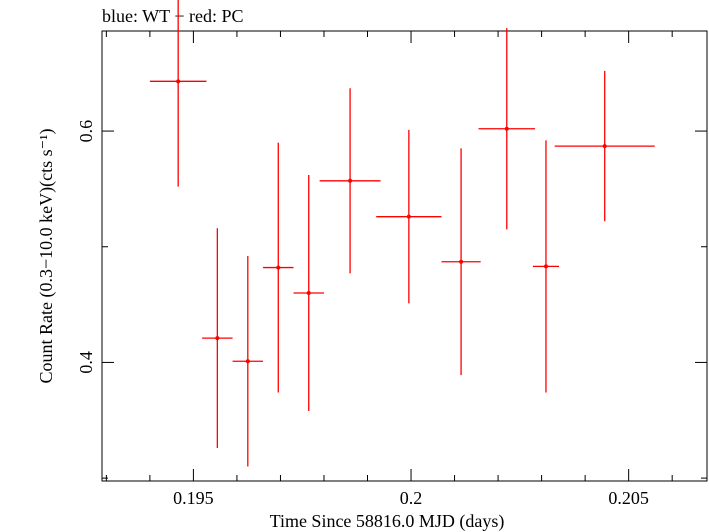 This screenshot has height=532, width=709. What do you see at coordinates (46, 255) in the screenshot?
I see `y-axis-label: Count Rate (0.3−10.0 keV)(cts s⁻¹)` at bounding box center [46, 255].